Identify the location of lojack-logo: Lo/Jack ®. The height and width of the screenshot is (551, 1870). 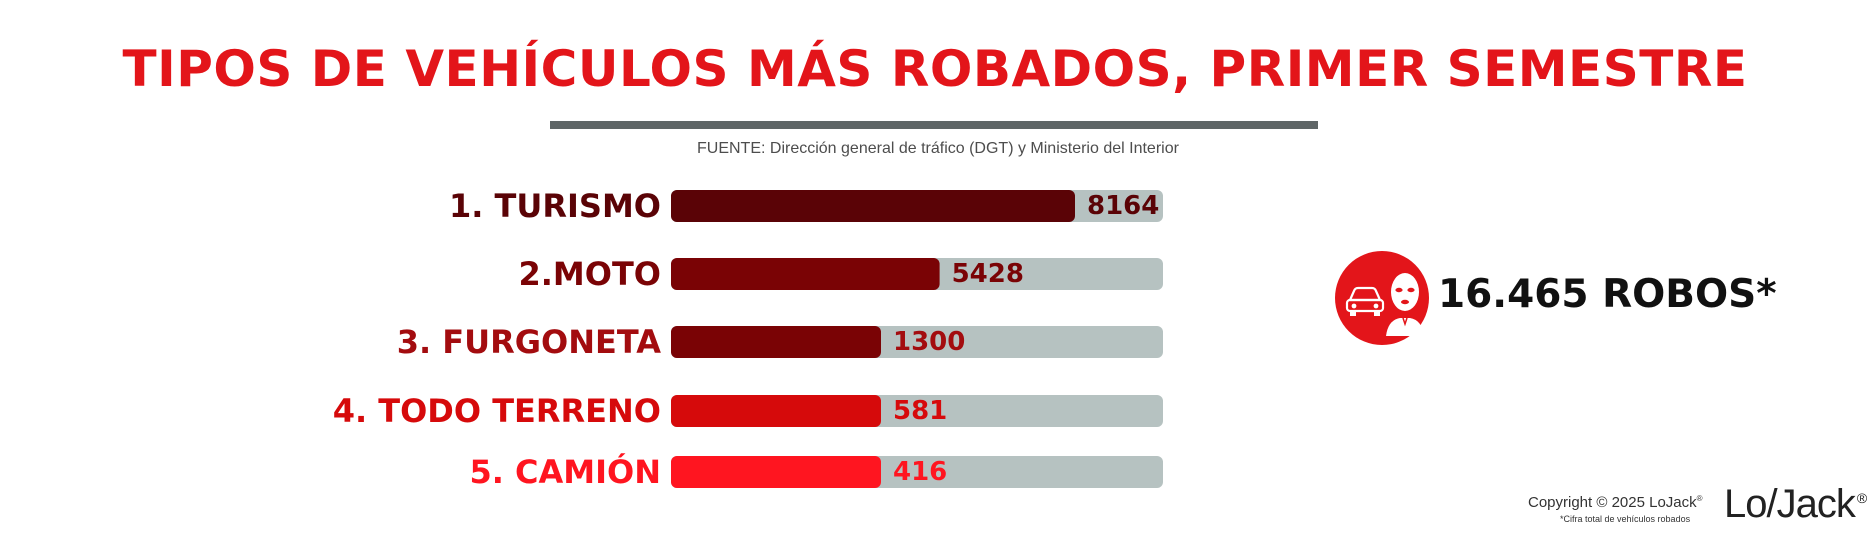
(1795, 504).